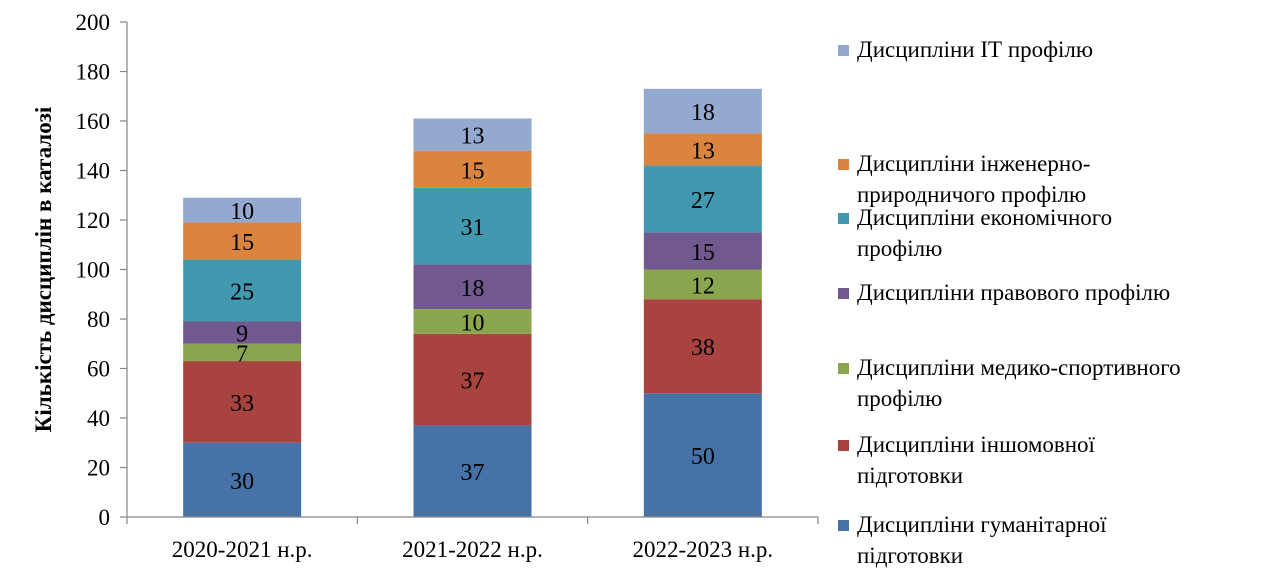 The width and height of the screenshot is (1274, 571). I want to click on legend-label: Дисципліни іншомовної підготовки, so click(1062, 460).